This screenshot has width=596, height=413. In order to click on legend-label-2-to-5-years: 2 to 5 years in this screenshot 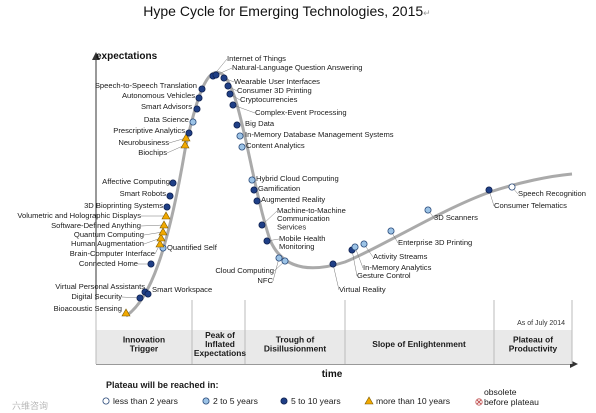, I will do `click(235, 401)`.